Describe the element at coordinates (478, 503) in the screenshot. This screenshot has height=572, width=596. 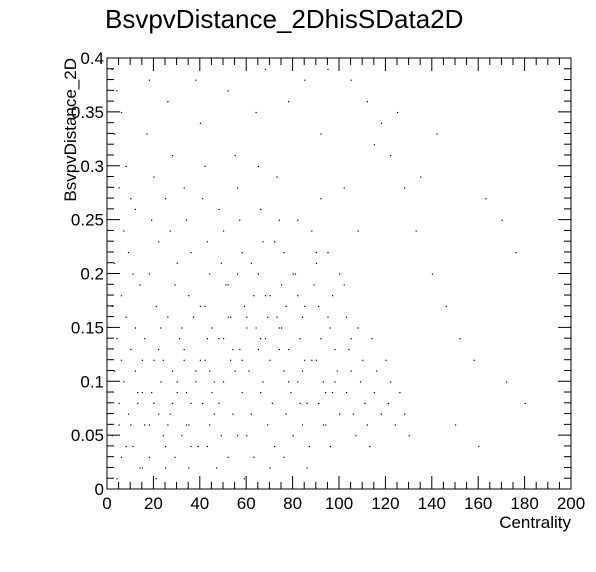
I see `x-tick-label: 160` at that location.